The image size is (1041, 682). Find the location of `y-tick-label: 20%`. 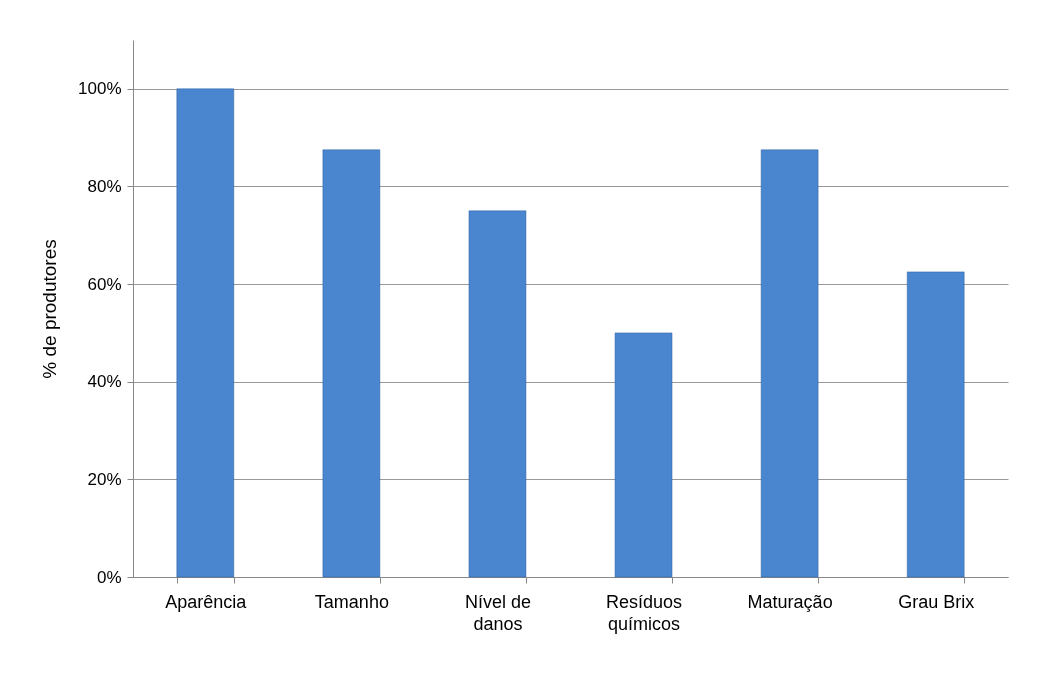

y-tick-label: 20% is located at coordinates (104, 479).